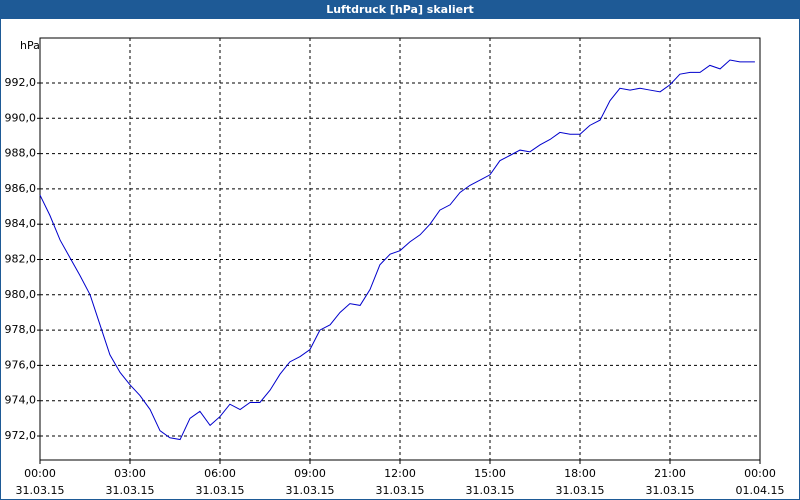 The height and width of the screenshot is (500, 800). Describe the element at coordinates (21, 400) in the screenshot. I see `y-tick-label: 974,0` at that location.